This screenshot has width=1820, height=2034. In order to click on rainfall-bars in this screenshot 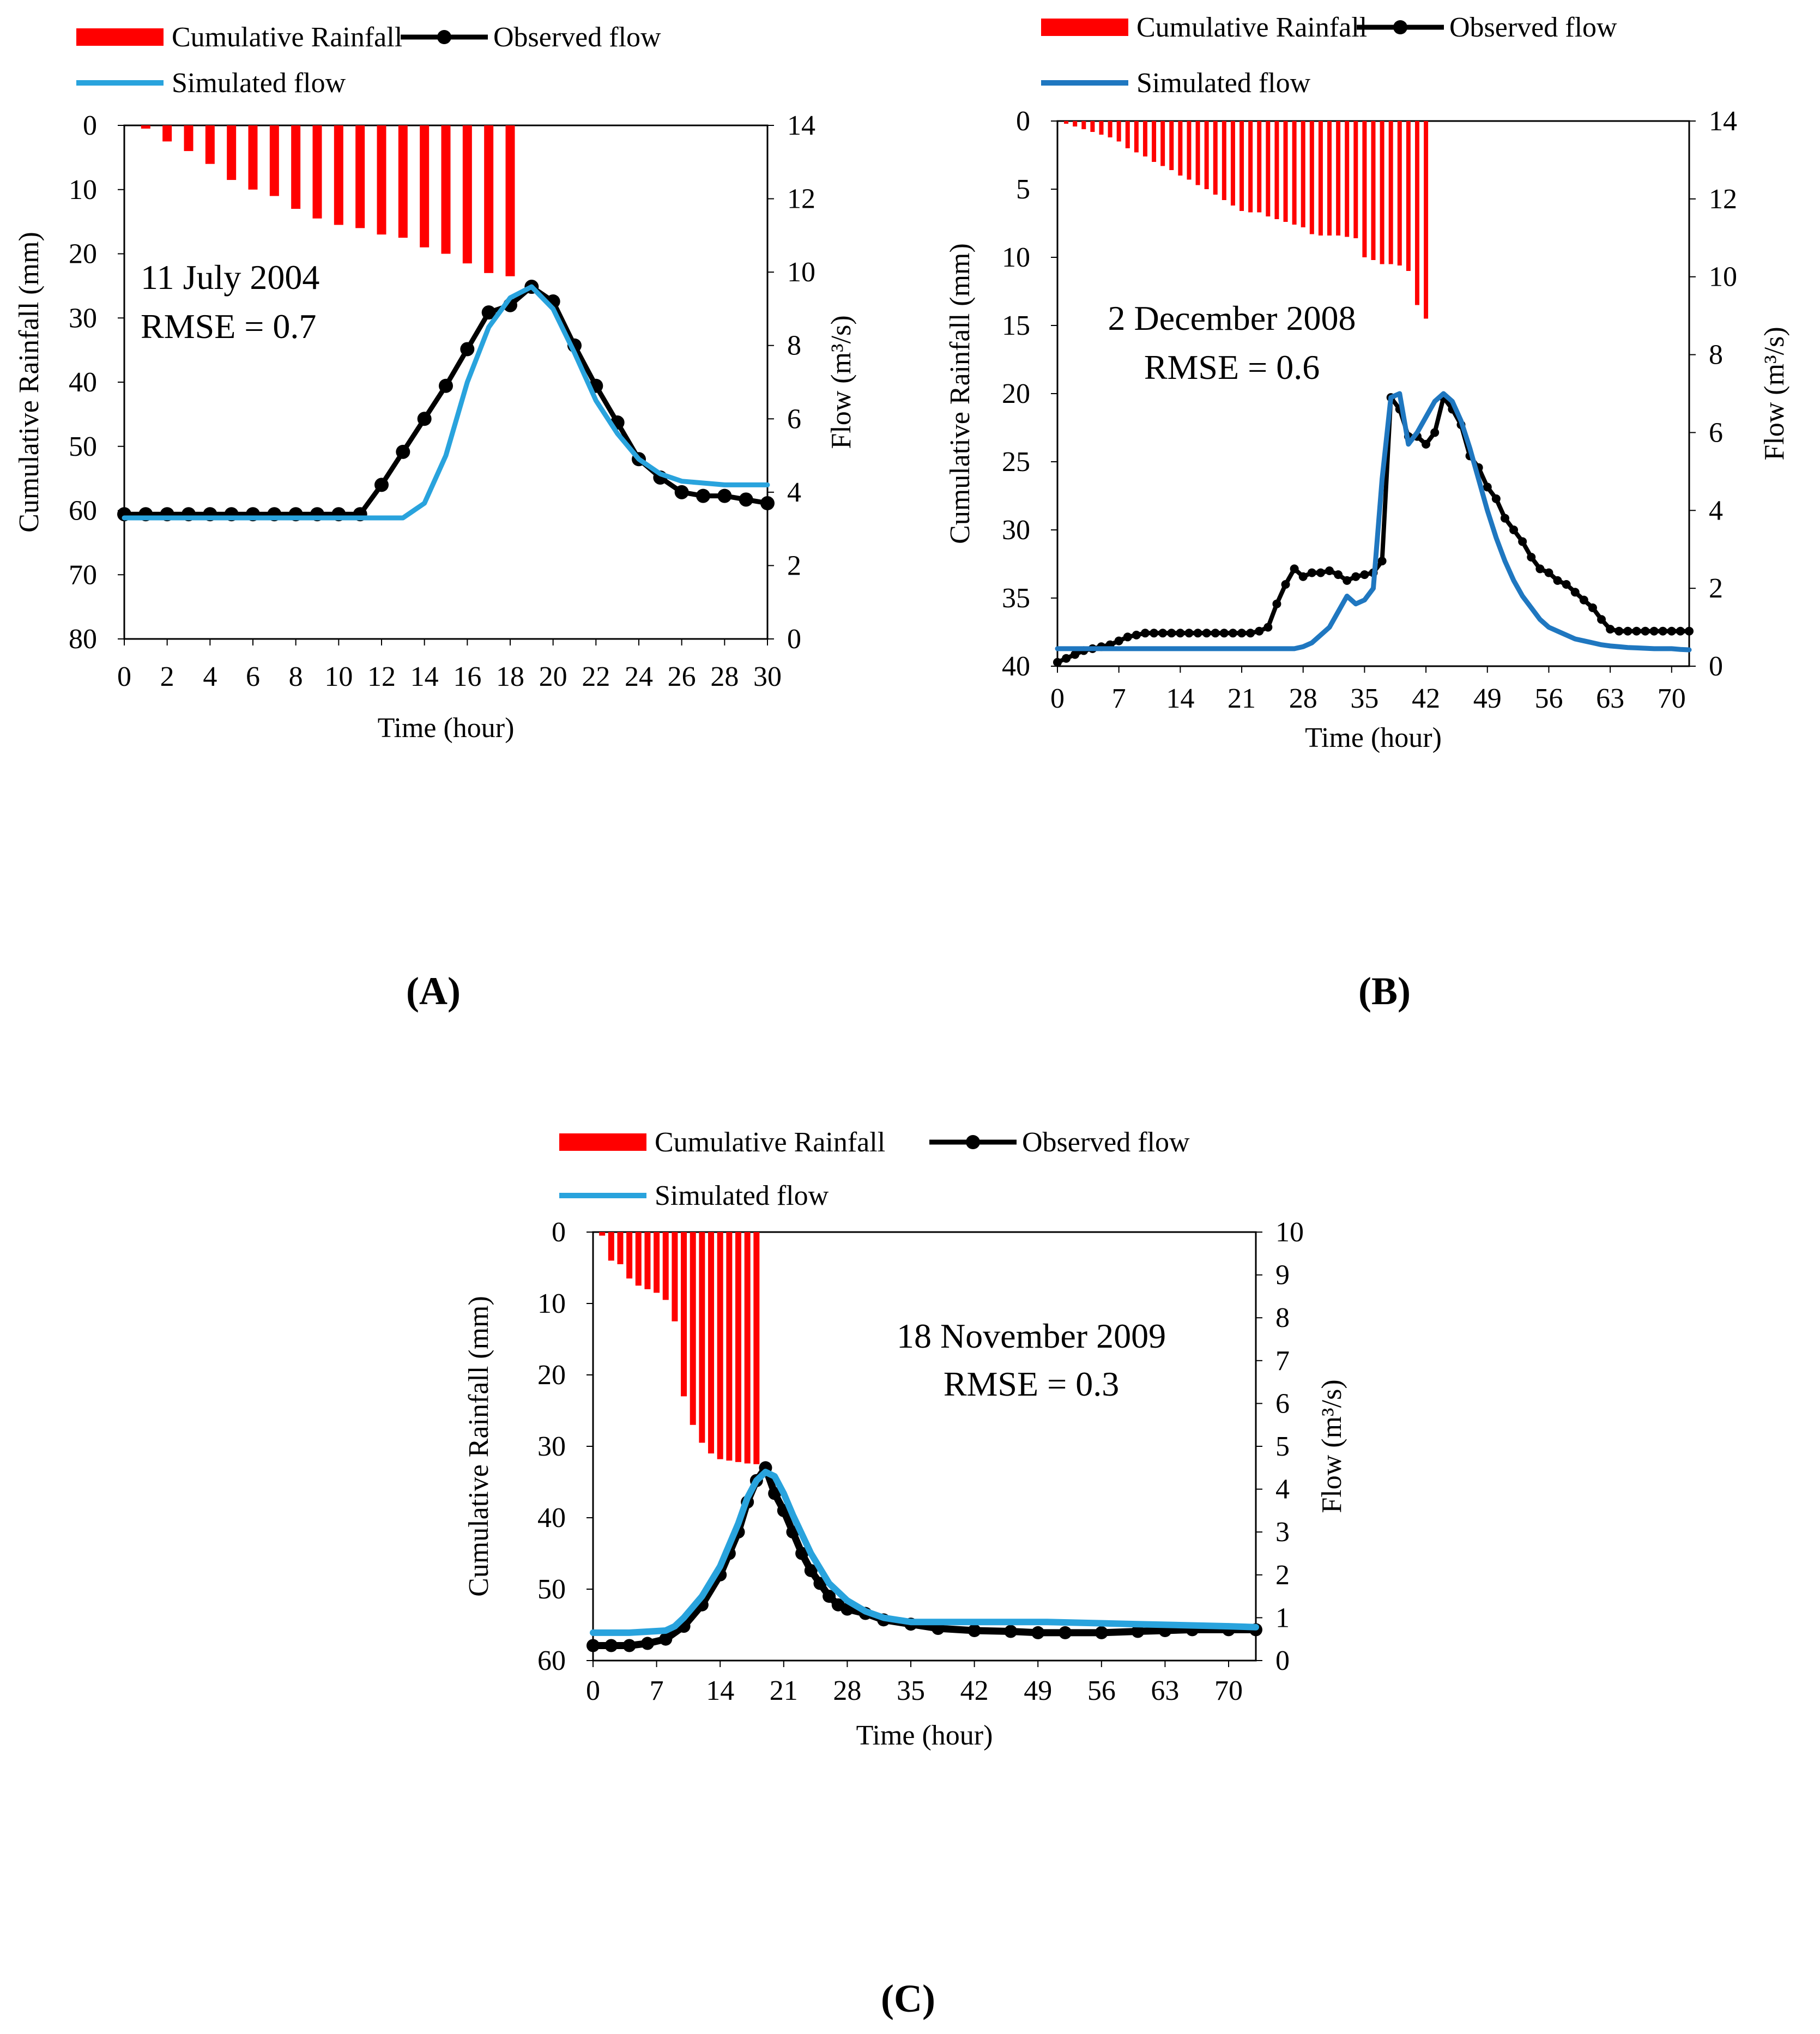, I will do `click(679, 1348)`.